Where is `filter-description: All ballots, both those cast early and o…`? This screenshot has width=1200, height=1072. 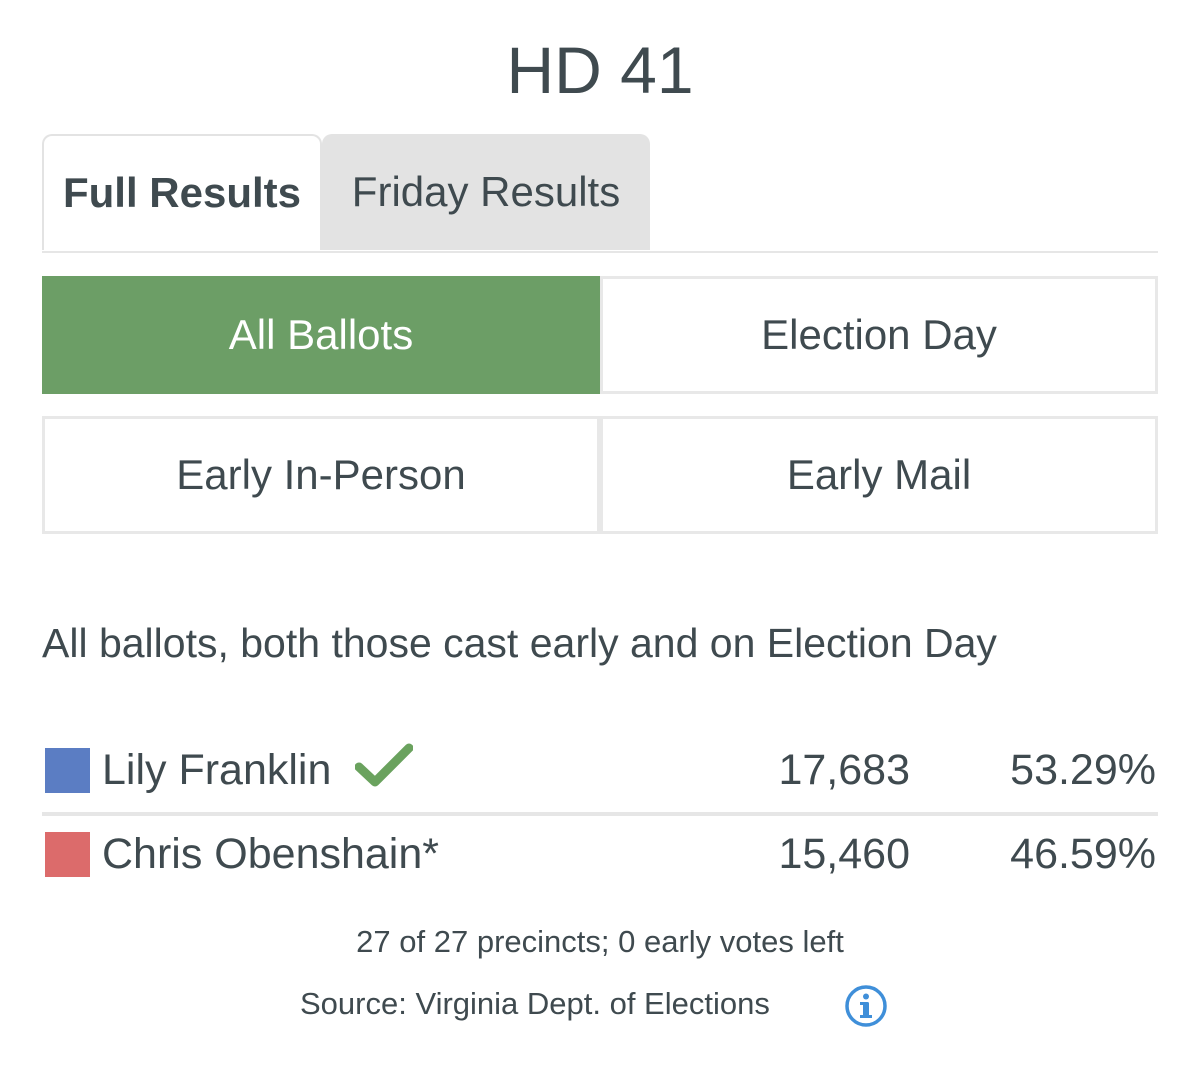 filter-description: All ballots, both those cast early and o… is located at coordinates (519, 643).